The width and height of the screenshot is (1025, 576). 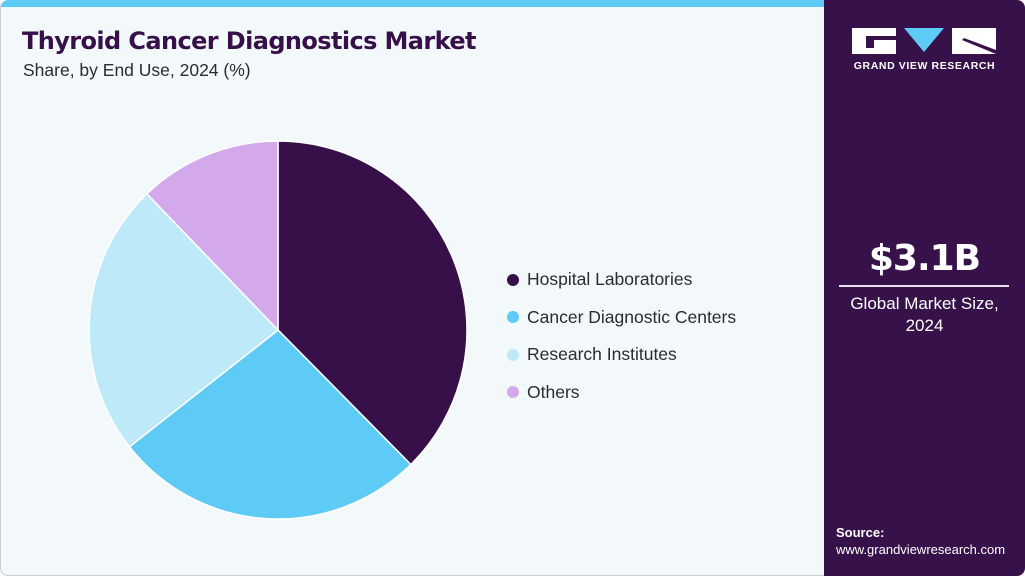 I want to click on accent-bar, so click(x=412, y=3).